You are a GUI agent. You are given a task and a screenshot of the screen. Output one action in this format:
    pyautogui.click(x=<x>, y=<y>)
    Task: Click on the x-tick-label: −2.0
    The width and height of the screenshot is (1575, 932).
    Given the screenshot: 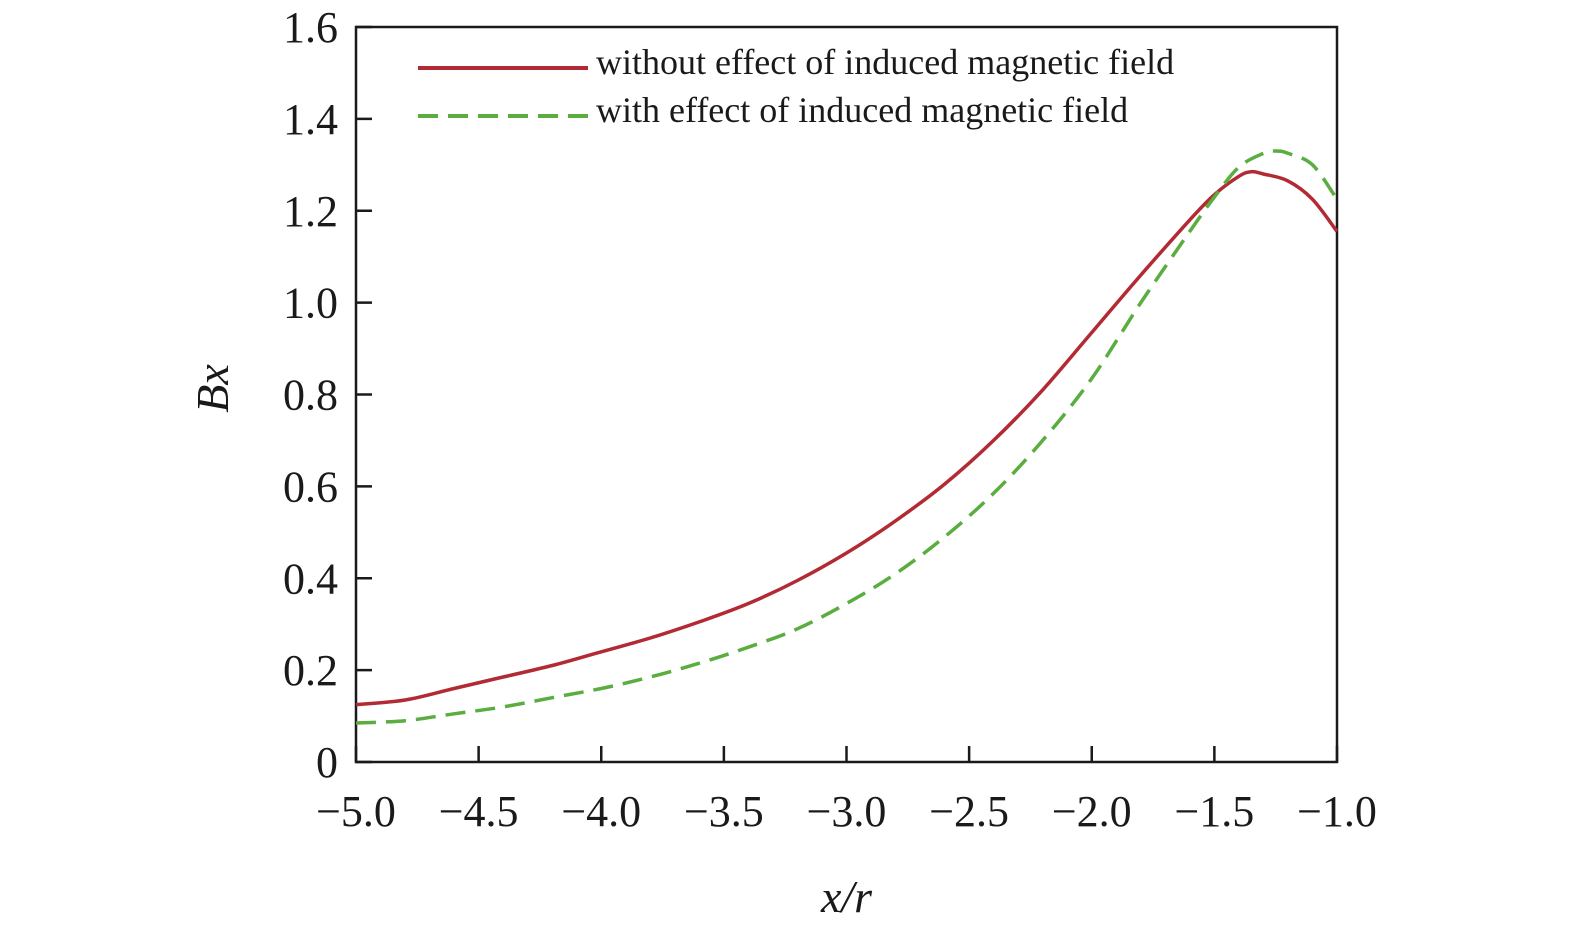 What is the action you would take?
    pyautogui.click(x=1092, y=811)
    